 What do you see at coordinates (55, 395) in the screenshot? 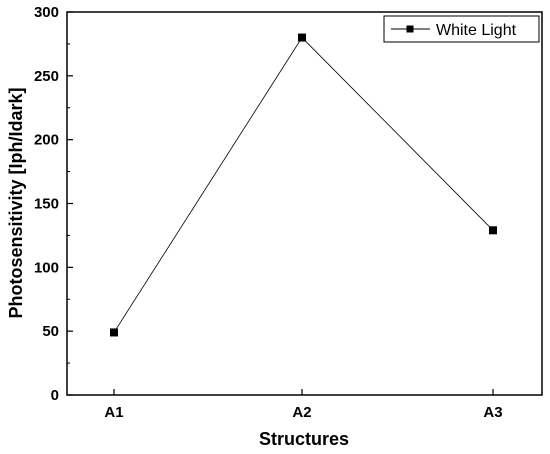
I see `y-tick-label: 0` at bounding box center [55, 395].